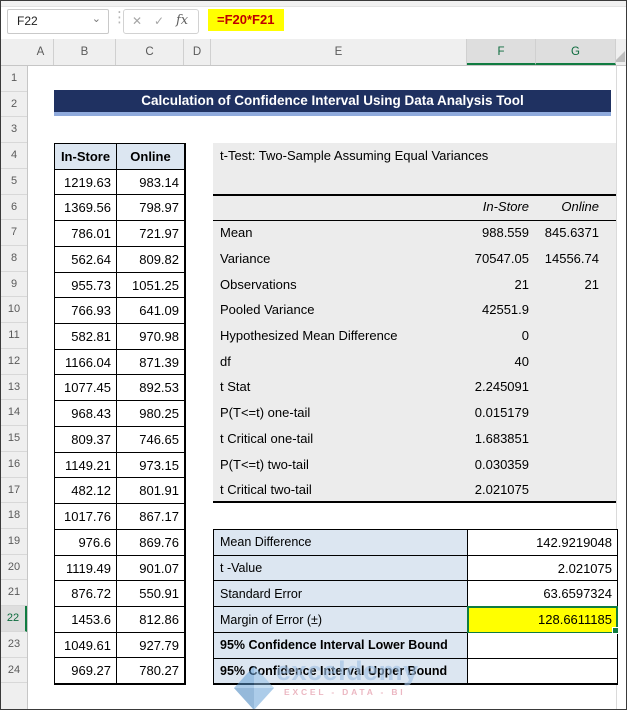 This screenshot has width=627, height=710. What do you see at coordinates (521, 361) in the screenshot?
I see `ttest-instore-value: 40` at bounding box center [521, 361].